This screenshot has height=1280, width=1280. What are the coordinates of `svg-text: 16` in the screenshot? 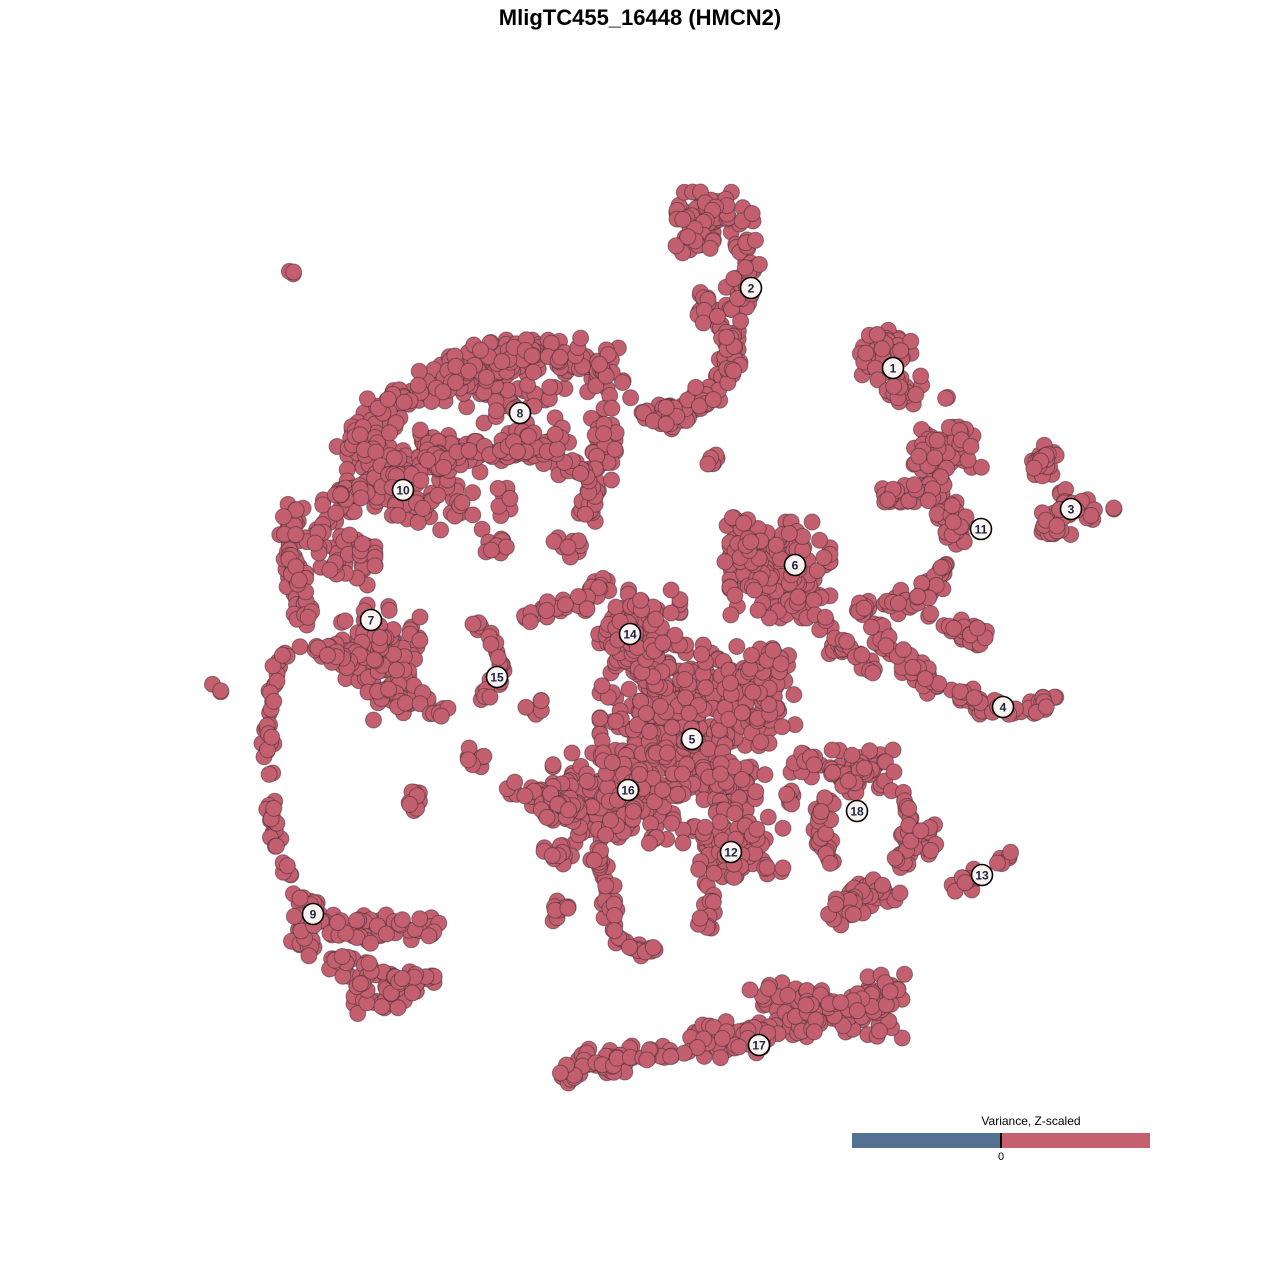 It's located at (628, 790).